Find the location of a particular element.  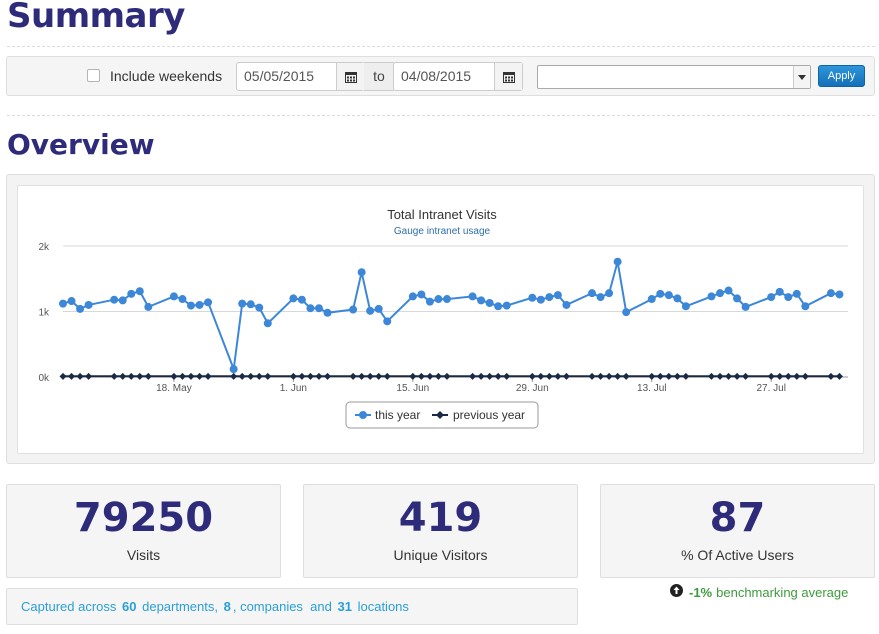

chevron-down-icon is located at coordinates (801, 77).